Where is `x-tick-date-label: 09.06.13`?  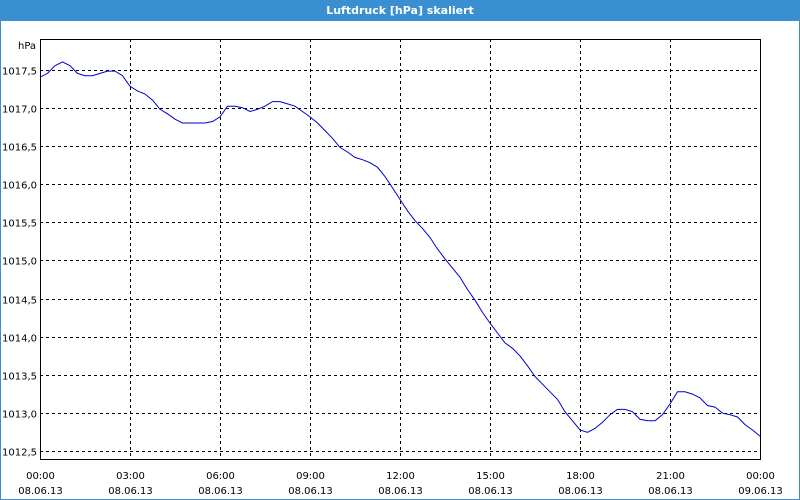
x-tick-date-label: 09.06.13 is located at coordinates (760, 491).